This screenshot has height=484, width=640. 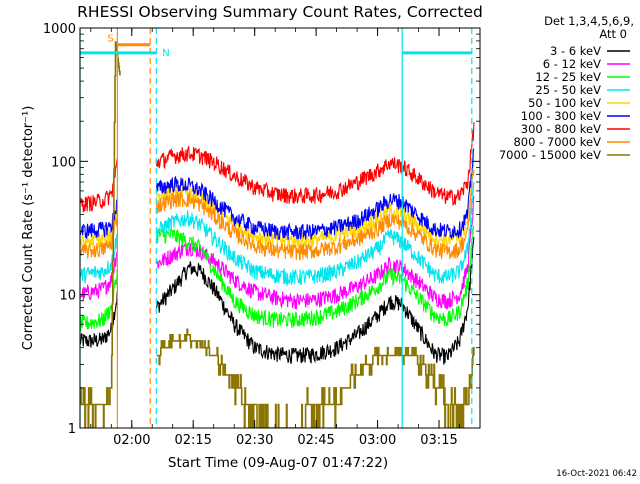 What do you see at coordinates (72, 429) in the screenshot?
I see `y-tick-label-1: 1` at bounding box center [72, 429].